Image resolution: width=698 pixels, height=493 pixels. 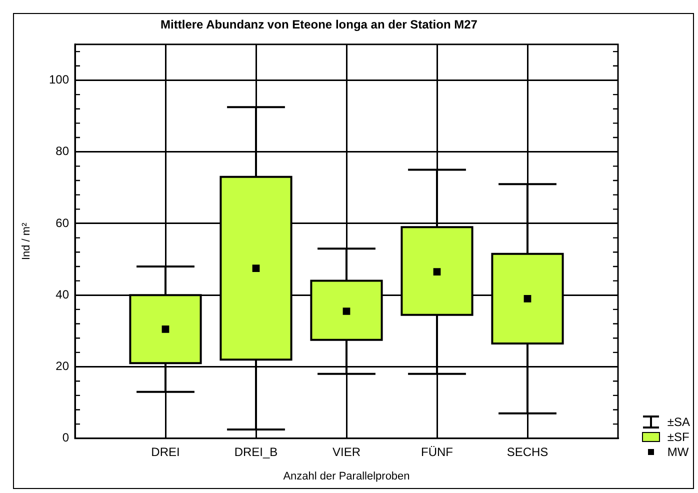 What do you see at coordinates (678, 421) in the screenshot?
I see `text: ±SA` at bounding box center [678, 421].